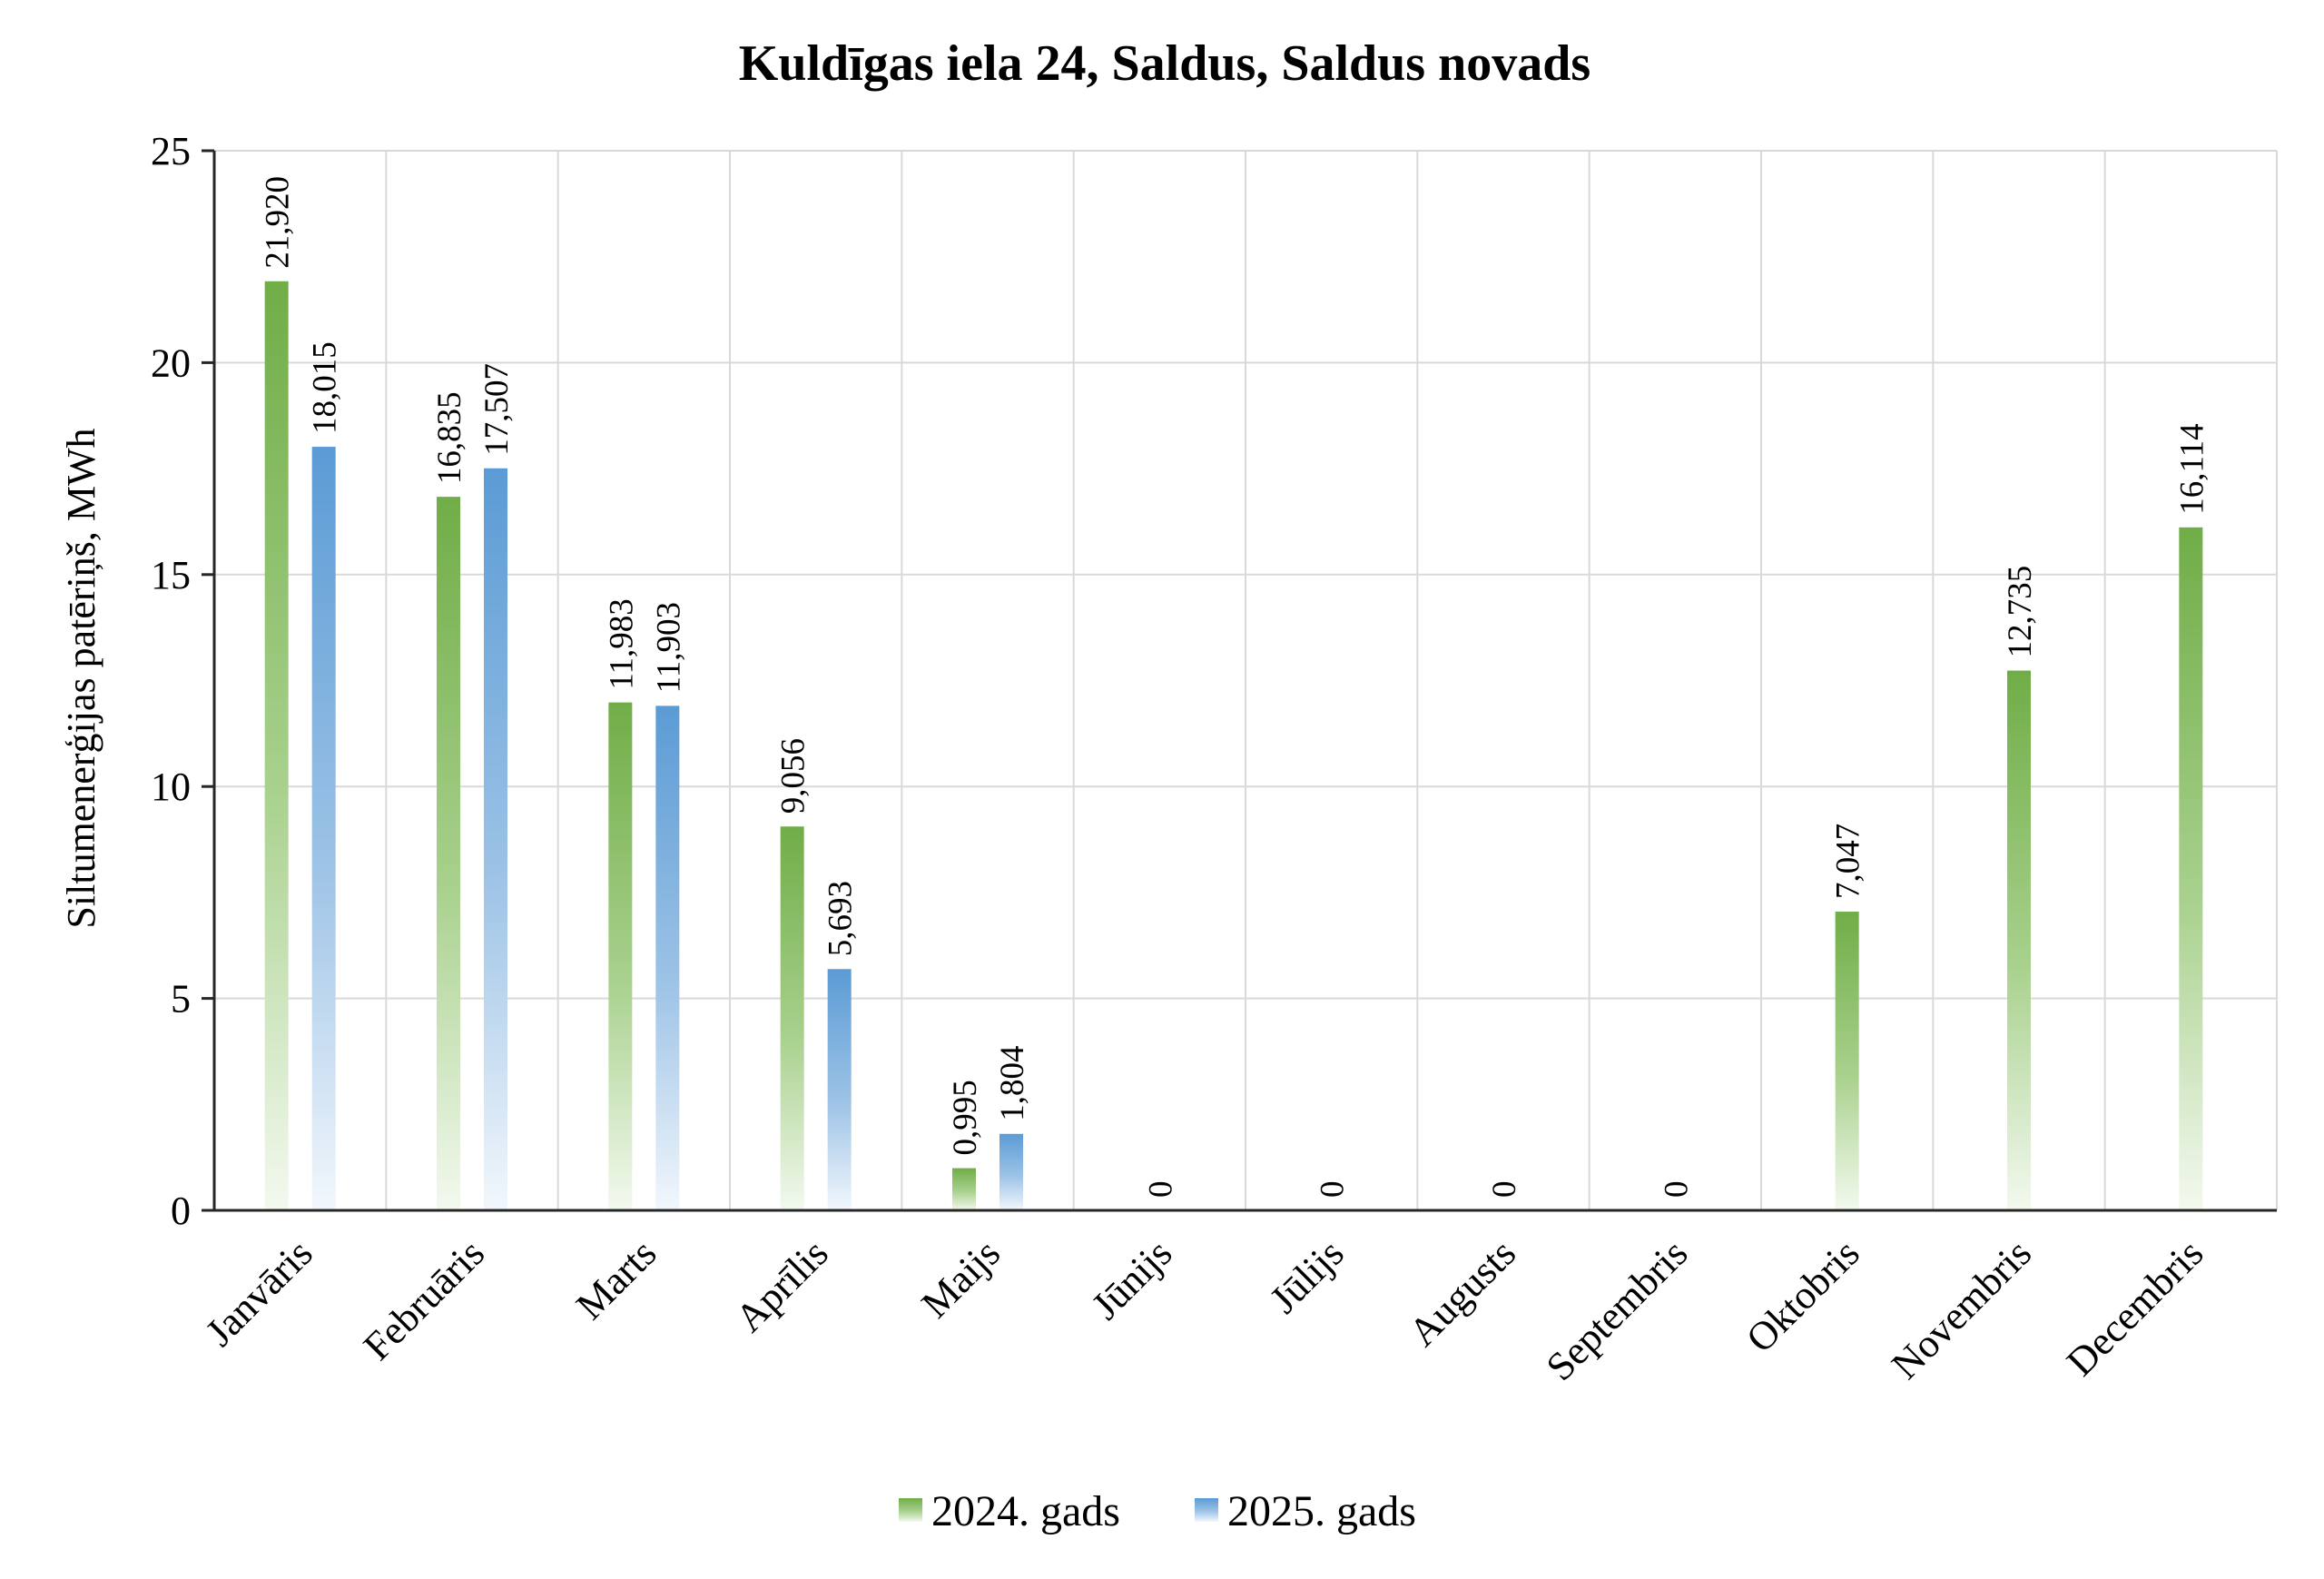 This screenshot has width=2324, height=1579. What do you see at coordinates (325, 387) in the screenshot?
I see `data-label-1-0: 18,015` at bounding box center [325, 387].